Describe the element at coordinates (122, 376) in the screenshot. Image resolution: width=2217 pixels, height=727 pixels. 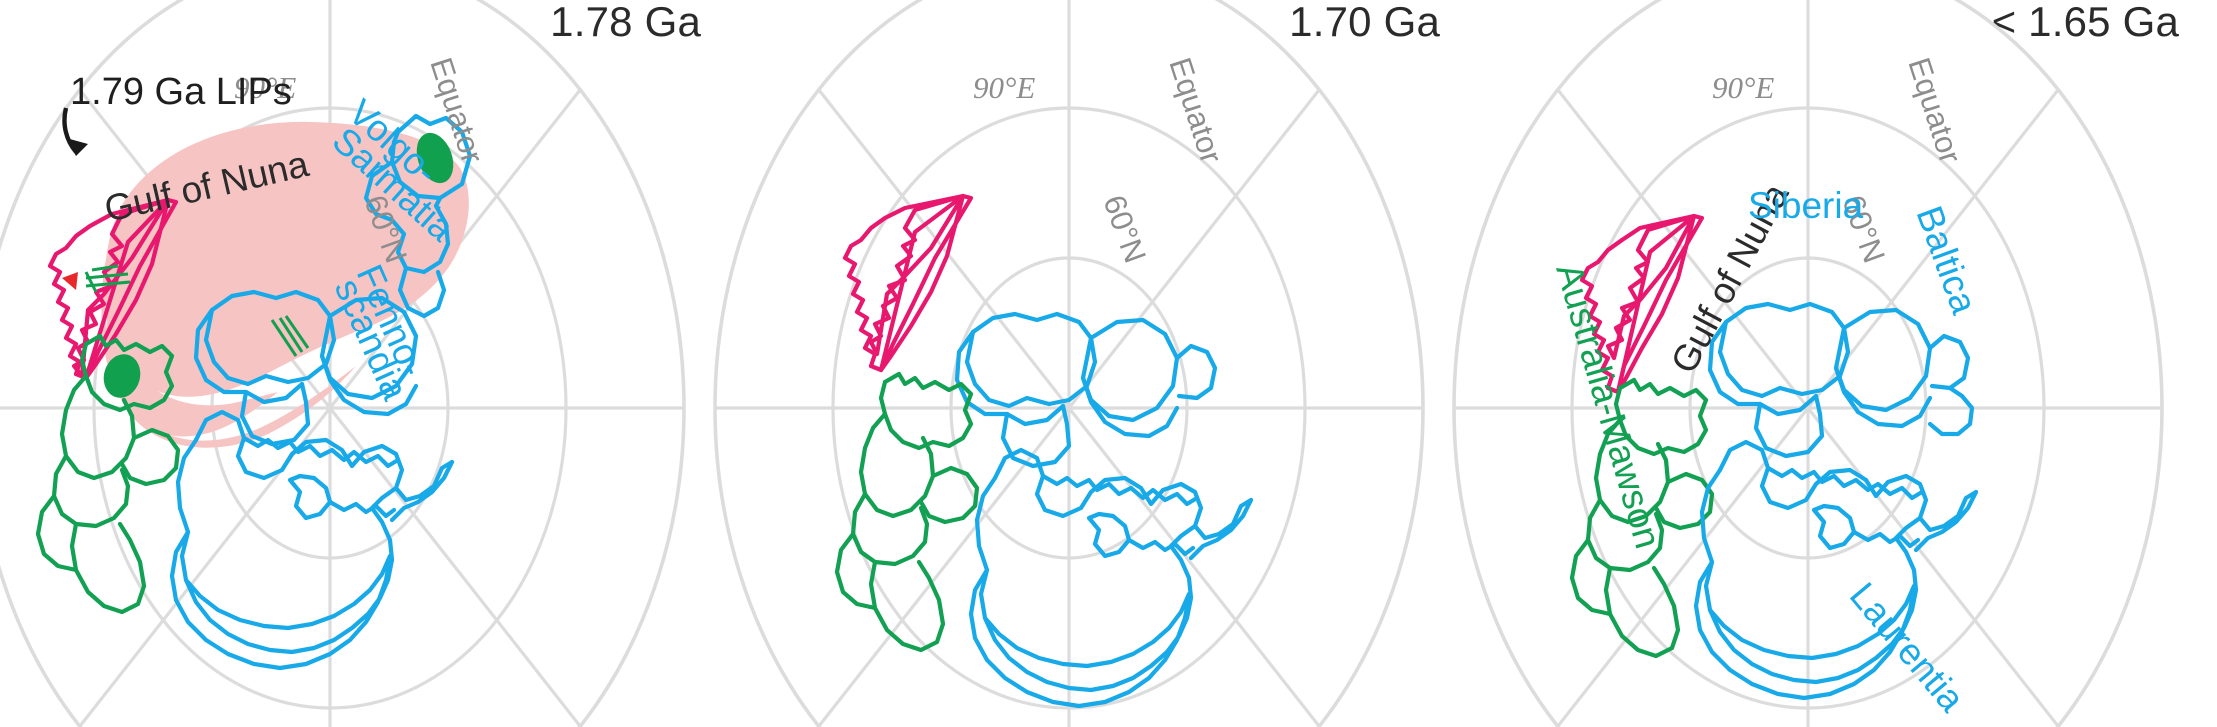
I see `lip-ellipse-australia` at that location.